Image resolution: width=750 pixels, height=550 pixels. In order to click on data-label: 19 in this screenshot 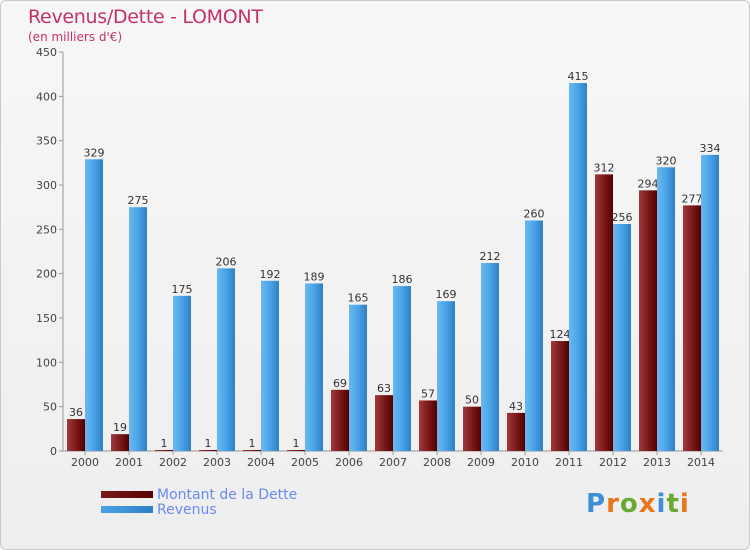, I will do `click(120, 427)`.